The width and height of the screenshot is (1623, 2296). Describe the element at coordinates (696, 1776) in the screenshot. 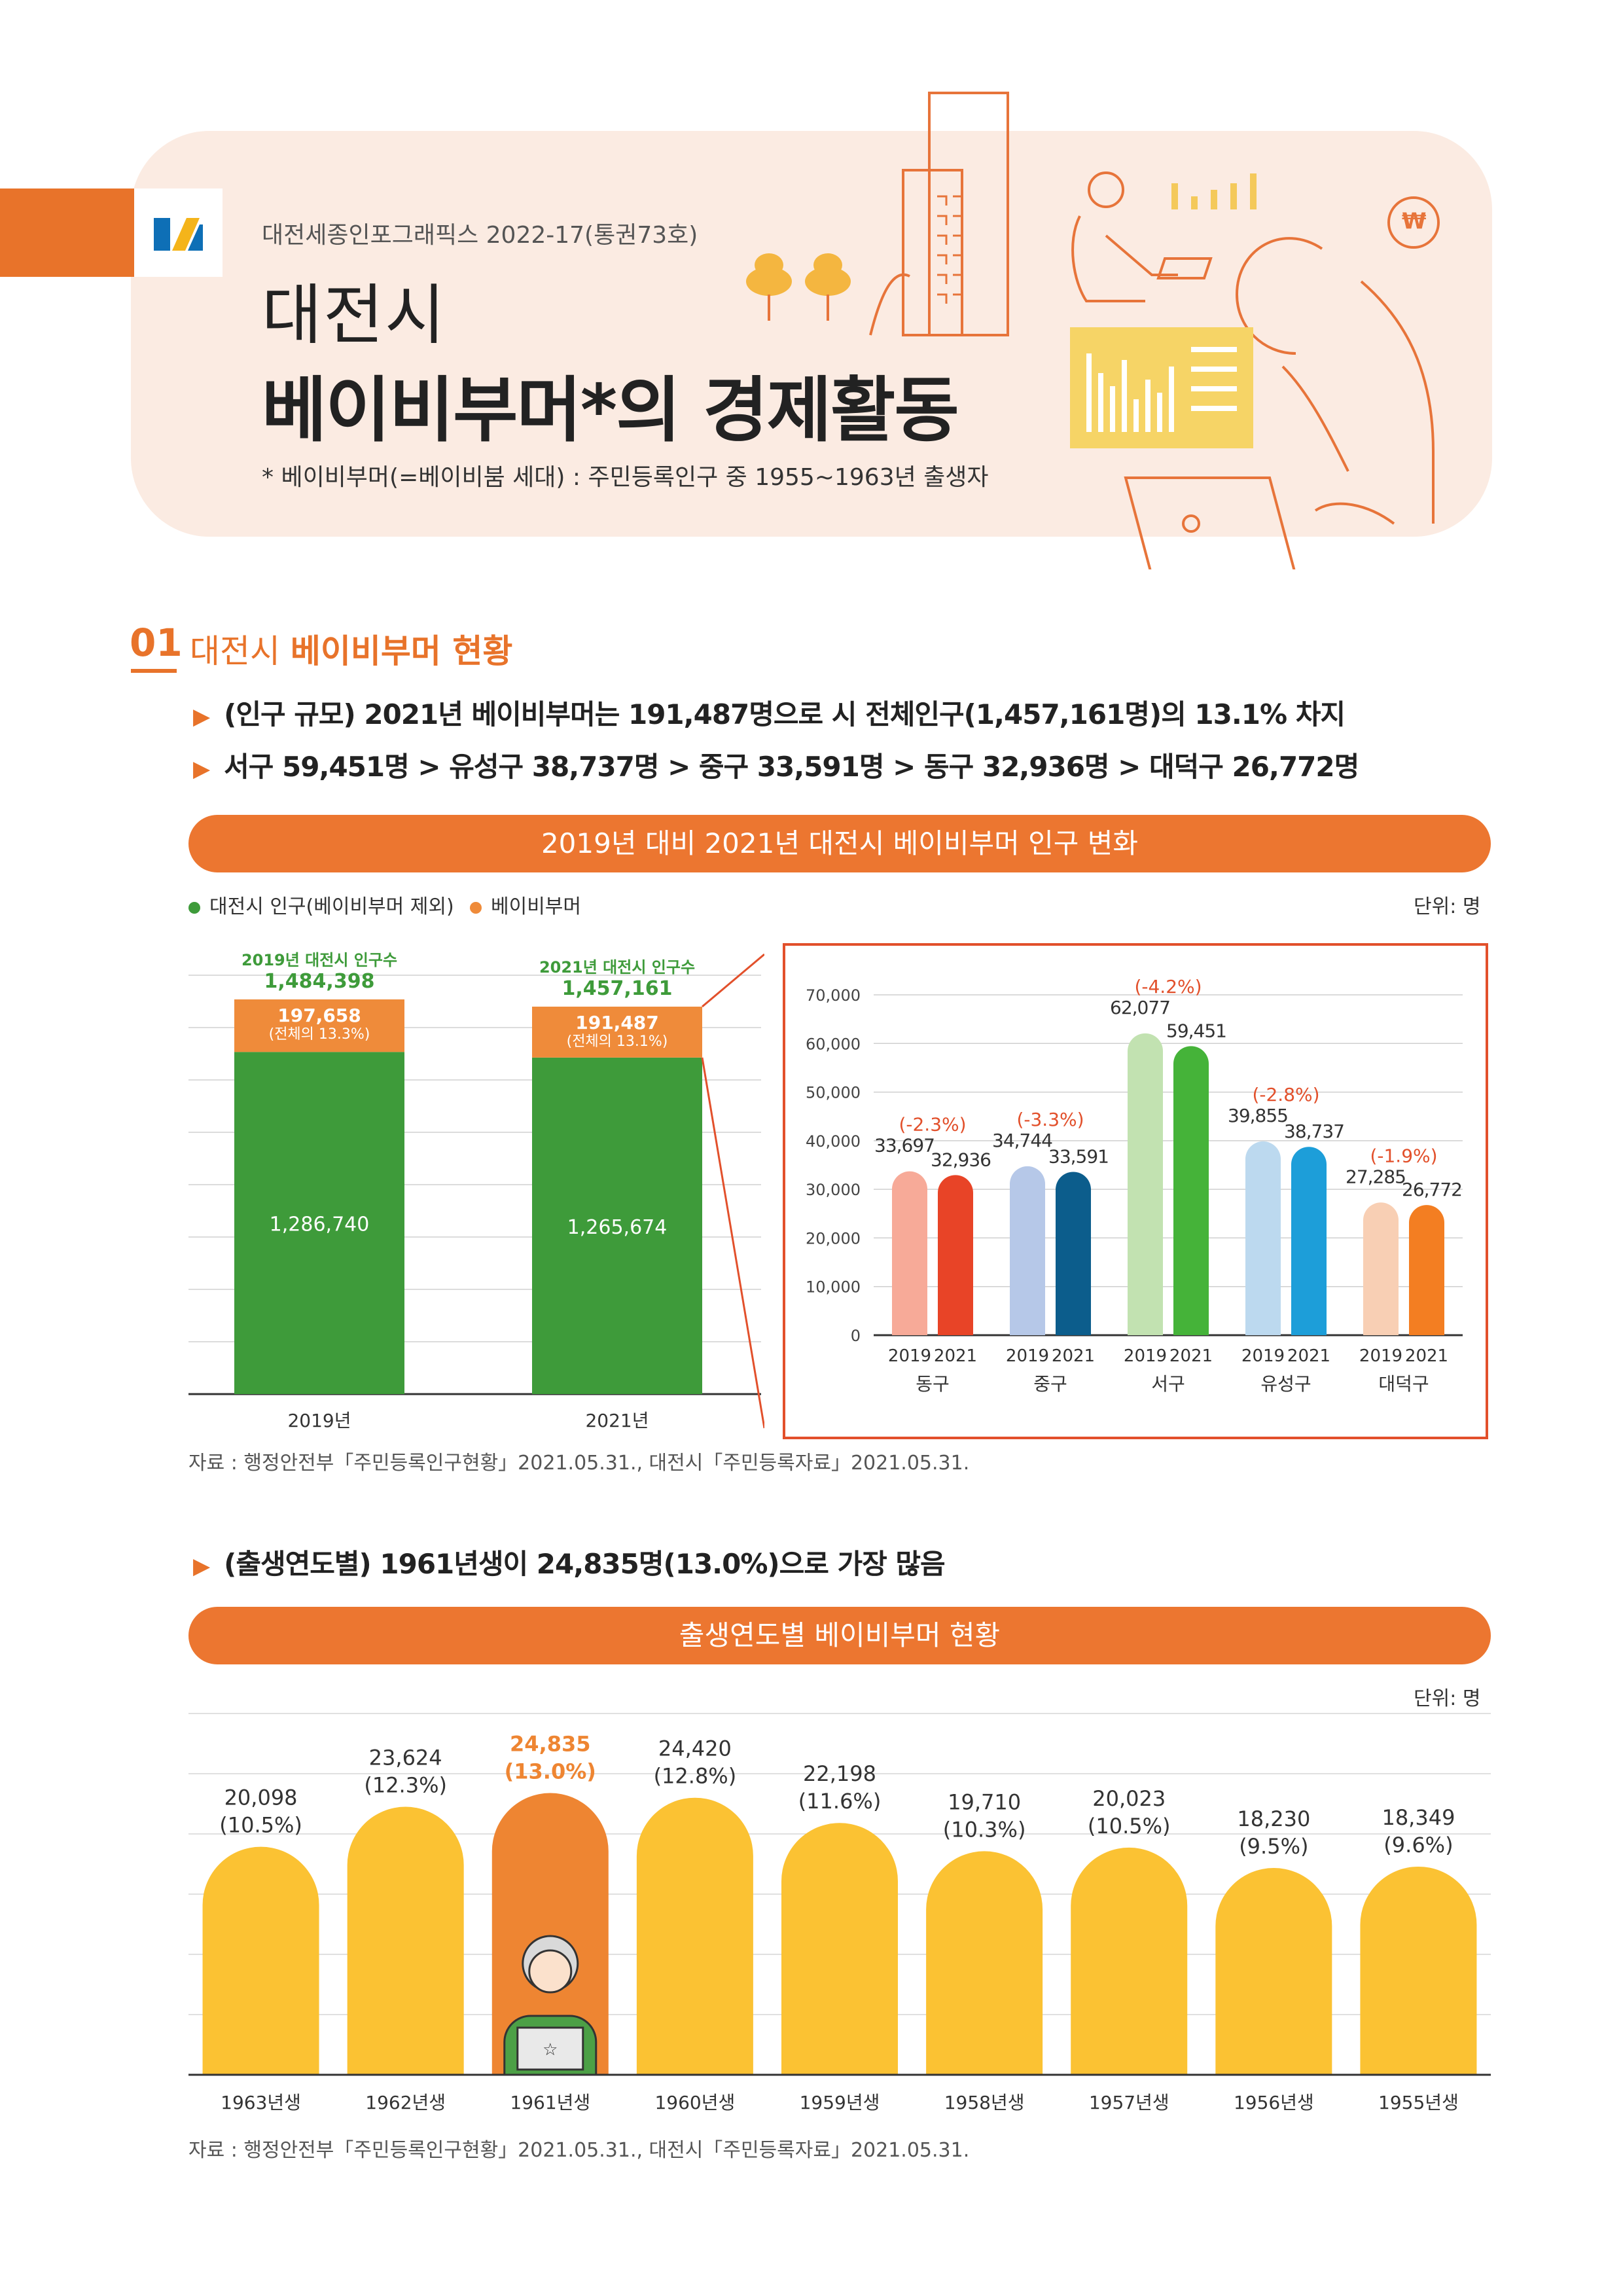

I see `percent-label: (12.8%)` at that location.